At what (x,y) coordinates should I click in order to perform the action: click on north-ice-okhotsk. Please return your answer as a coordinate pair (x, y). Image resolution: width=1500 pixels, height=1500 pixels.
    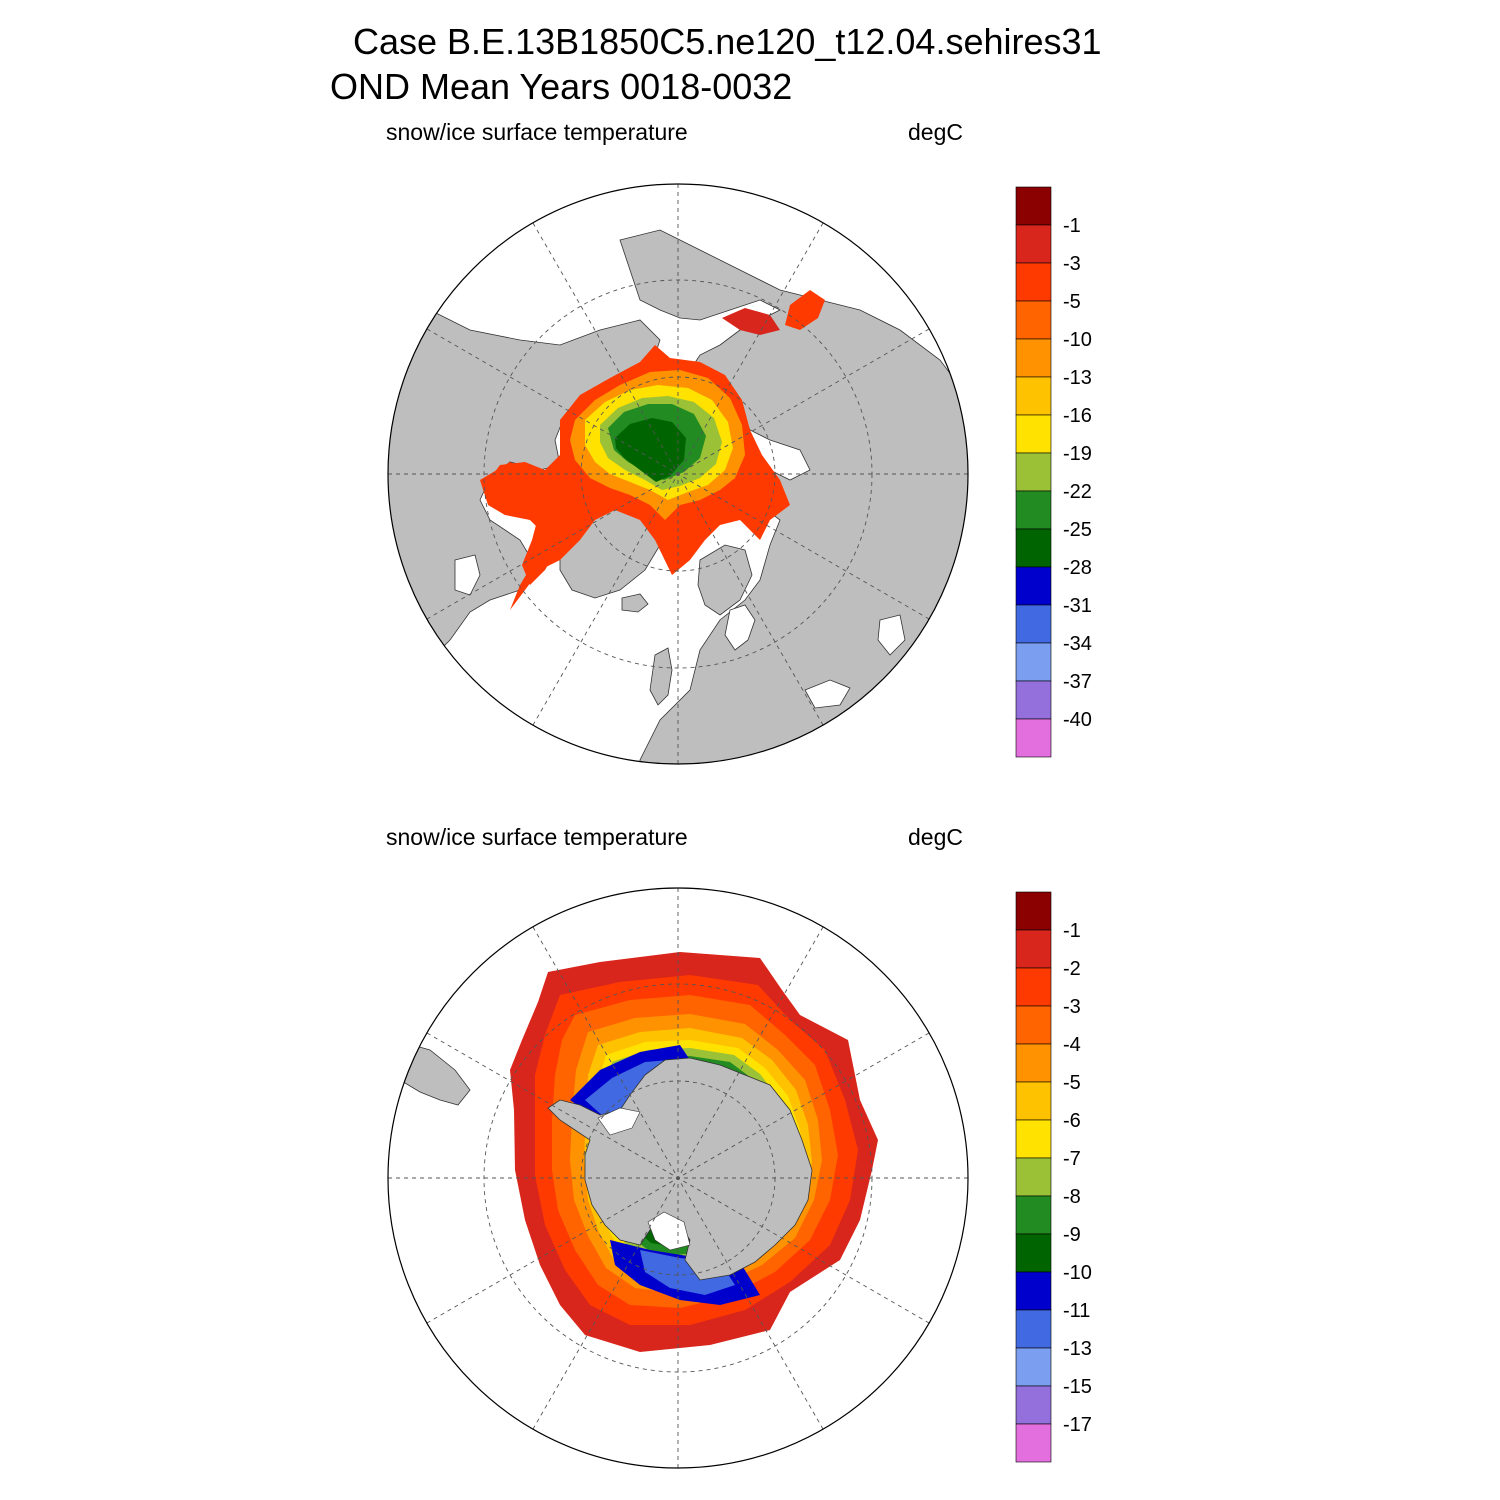
    Looking at the image, I should click on (805, 310).